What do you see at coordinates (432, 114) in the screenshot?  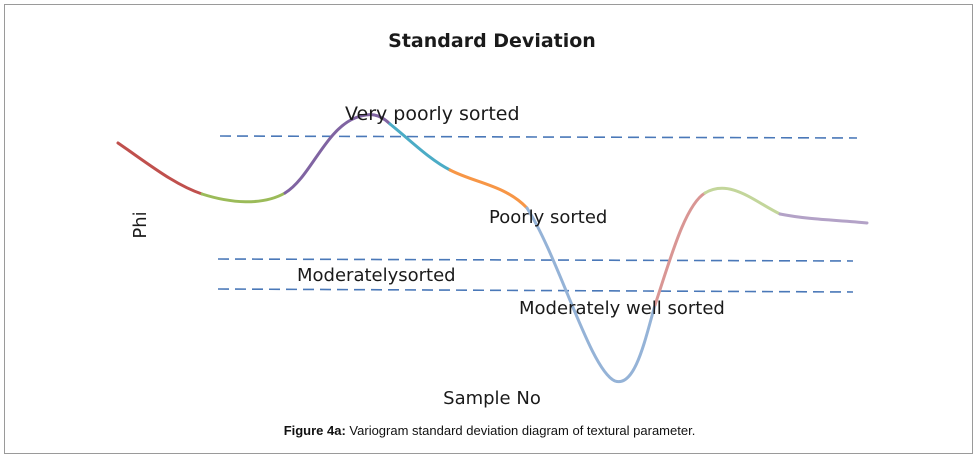 I see `label-very-poorly-sorted: Very poorly sorted` at bounding box center [432, 114].